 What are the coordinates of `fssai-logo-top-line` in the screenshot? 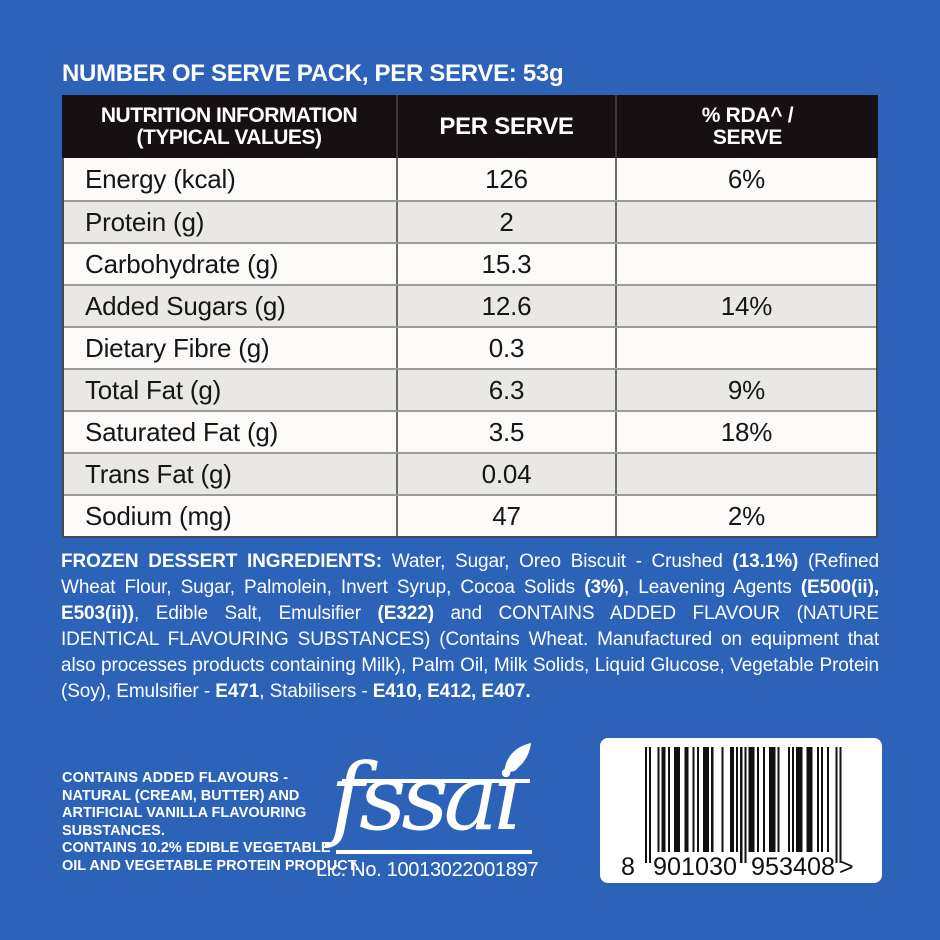 It's located at (436, 781).